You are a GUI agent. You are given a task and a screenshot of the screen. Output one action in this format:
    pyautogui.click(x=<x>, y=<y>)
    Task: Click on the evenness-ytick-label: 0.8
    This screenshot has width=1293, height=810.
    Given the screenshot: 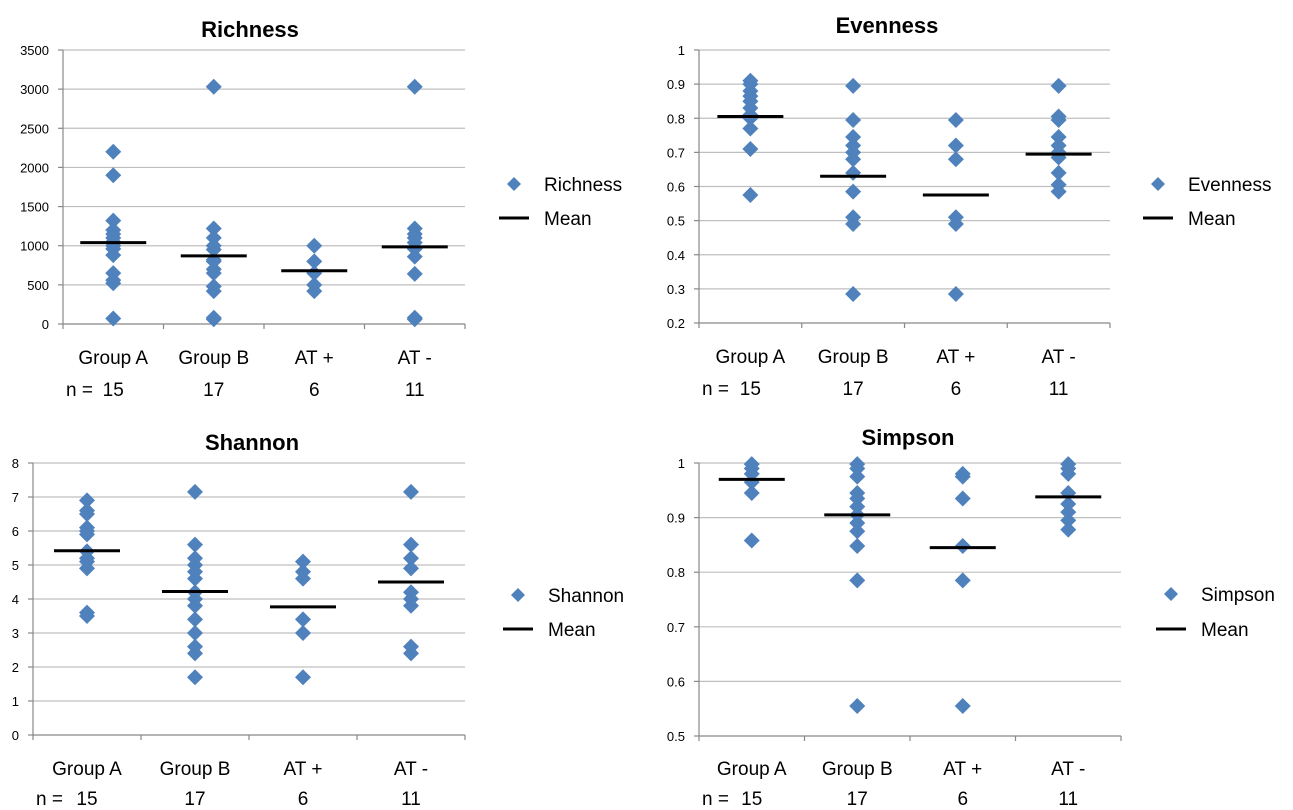 What is the action you would take?
    pyautogui.click(x=676, y=118)
    